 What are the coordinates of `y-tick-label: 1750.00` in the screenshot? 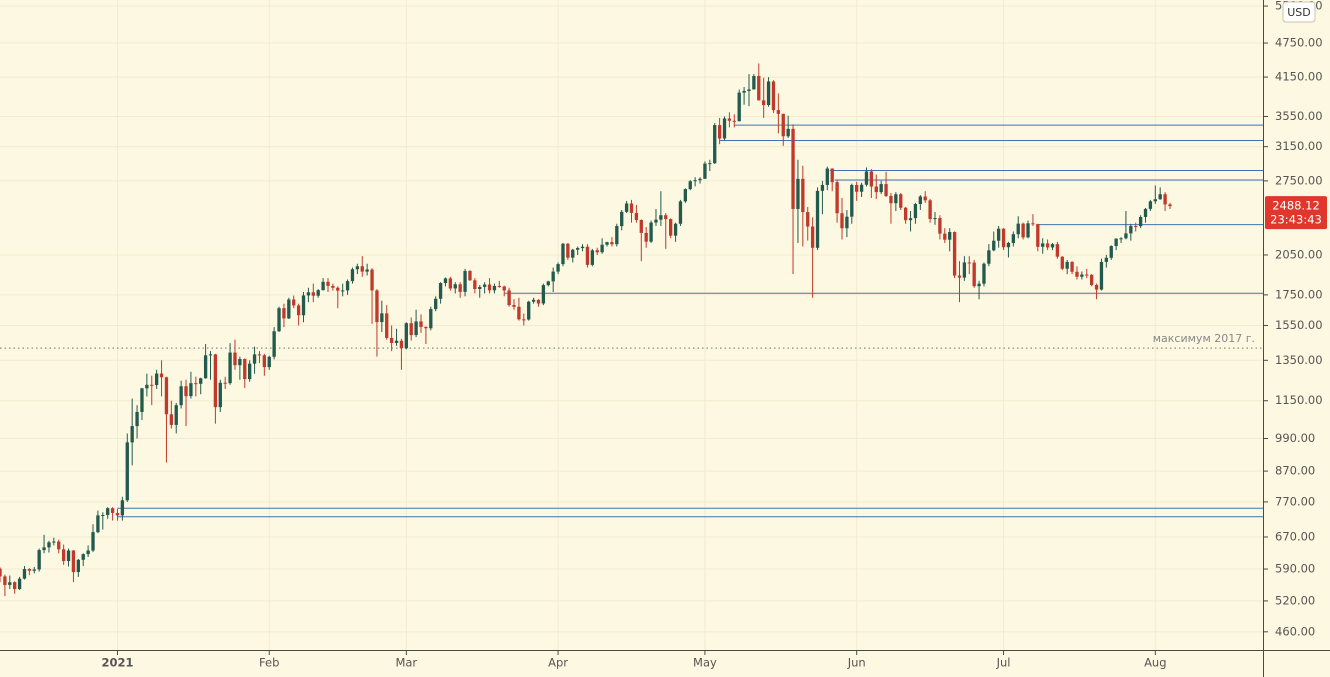 It's located at (1299, 294).